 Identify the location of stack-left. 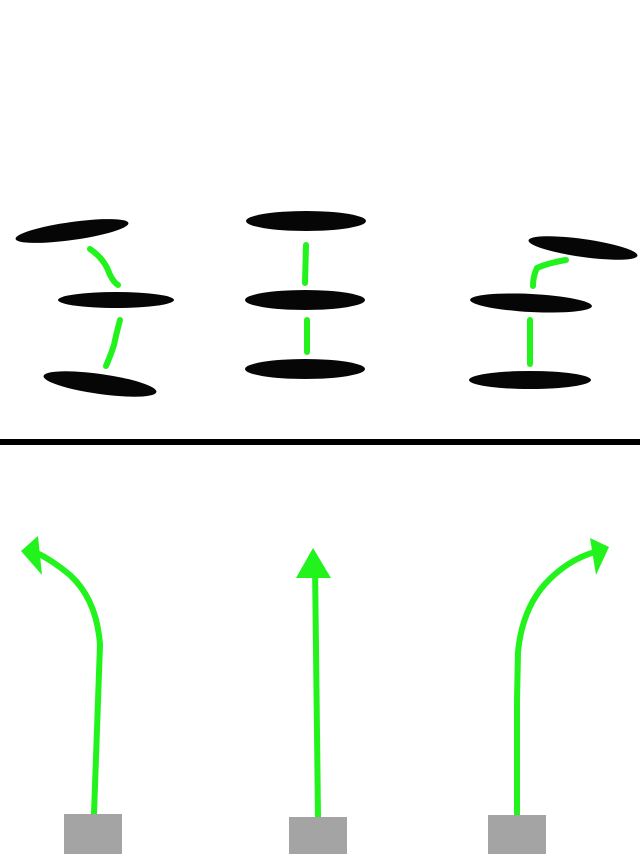
(94, 308).